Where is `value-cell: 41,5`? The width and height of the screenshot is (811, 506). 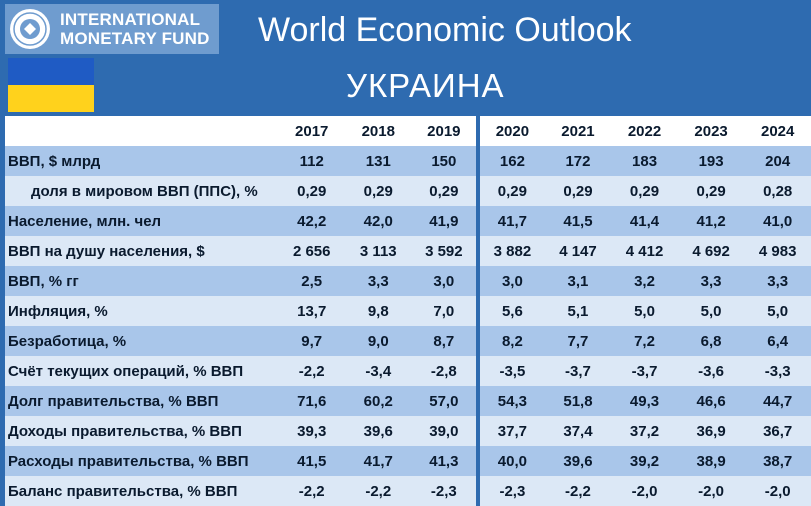 value-cell: 41,5 is located at coordinates (311, 461).